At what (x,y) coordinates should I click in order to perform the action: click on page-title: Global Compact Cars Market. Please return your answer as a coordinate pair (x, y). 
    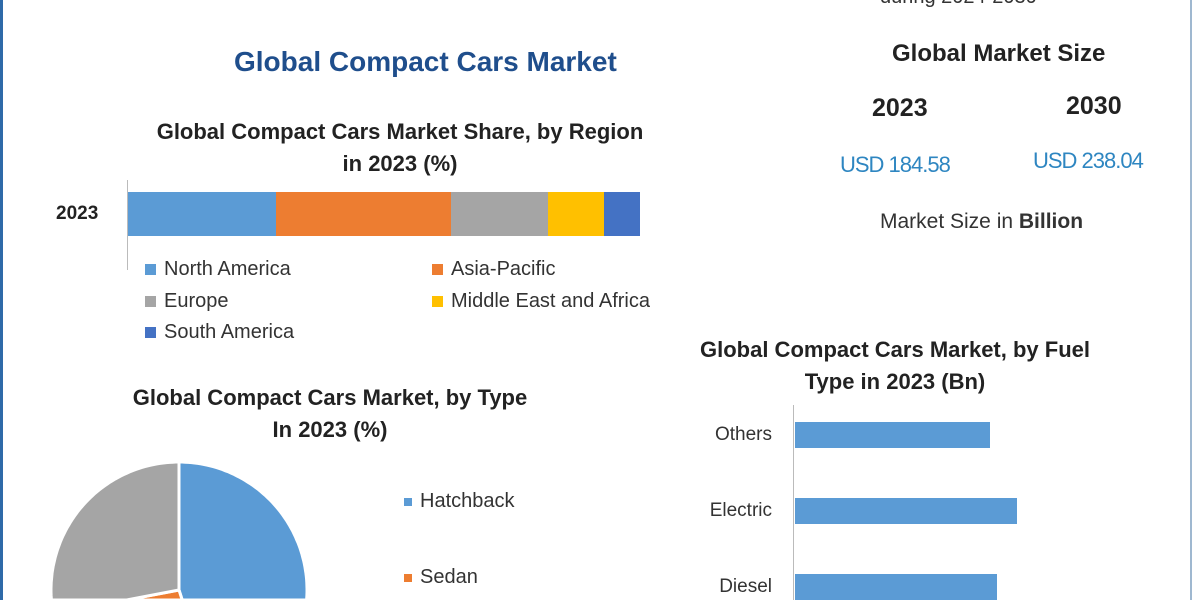
    Looking at the image, I should click on (425, 61).